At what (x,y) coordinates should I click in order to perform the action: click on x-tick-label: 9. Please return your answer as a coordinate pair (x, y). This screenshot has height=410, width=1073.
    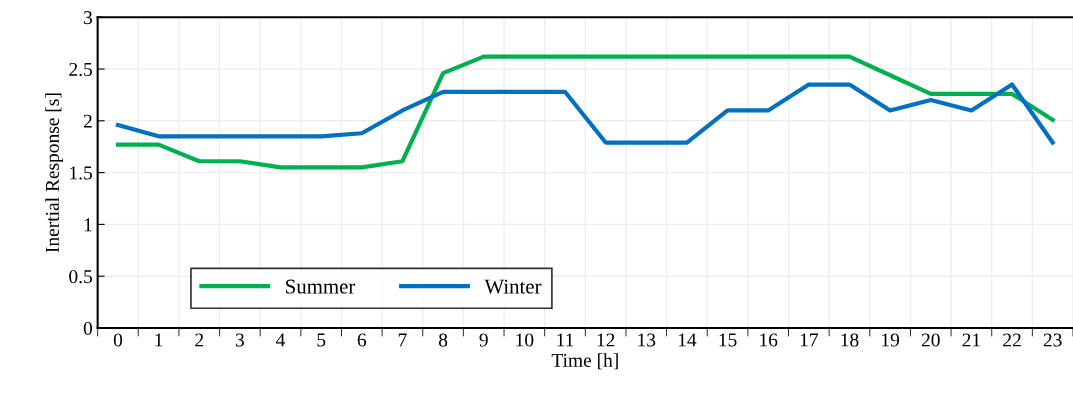
    Looking at the image, I should click on (483, 340).